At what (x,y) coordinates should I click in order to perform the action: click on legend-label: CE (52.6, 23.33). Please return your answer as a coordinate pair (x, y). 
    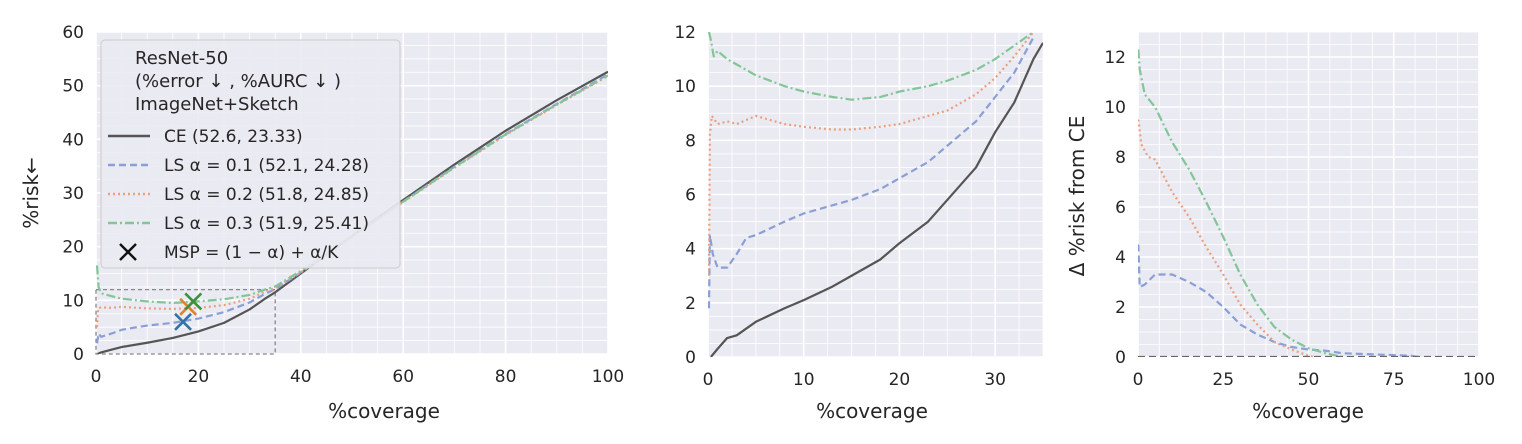
    Looking at the image, I should click on (233, 137).